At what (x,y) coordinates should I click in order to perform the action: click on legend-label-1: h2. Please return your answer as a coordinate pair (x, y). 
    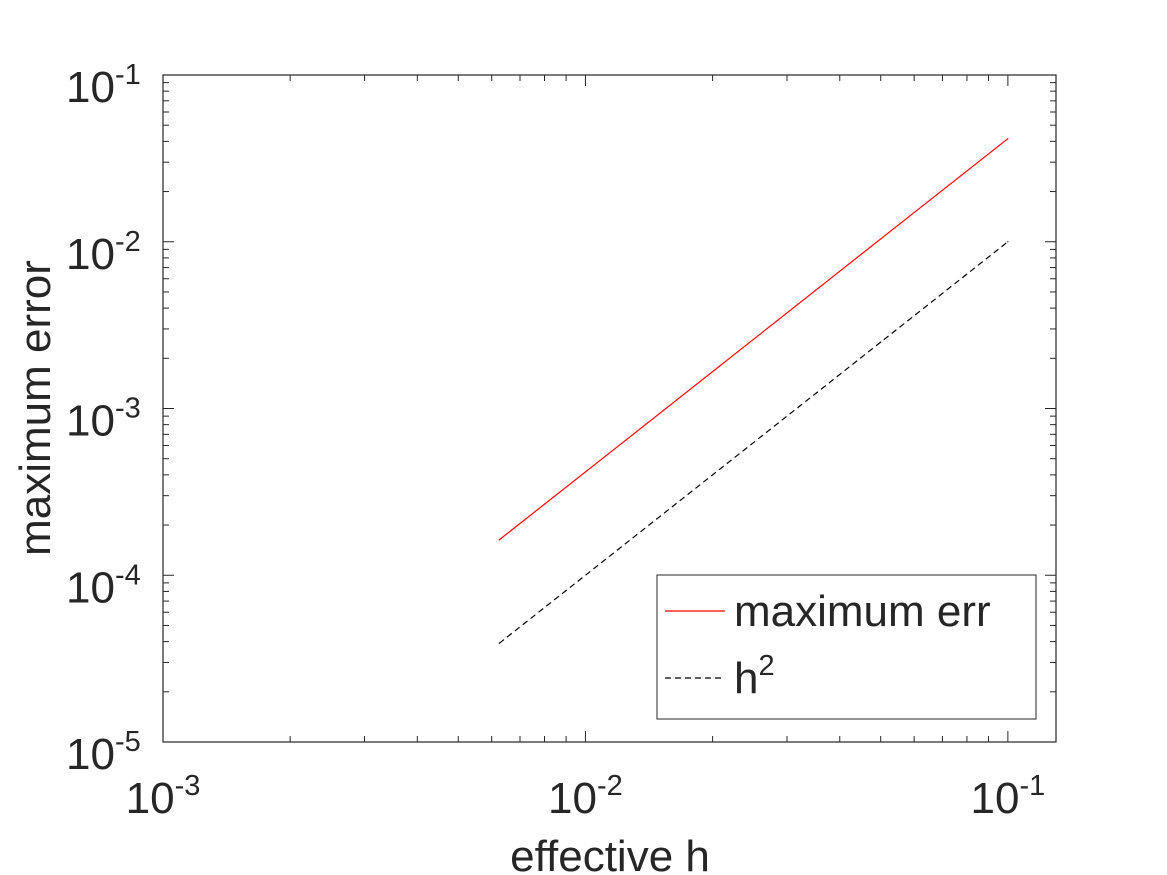
    Looking at the image, I should click on (754, 676).